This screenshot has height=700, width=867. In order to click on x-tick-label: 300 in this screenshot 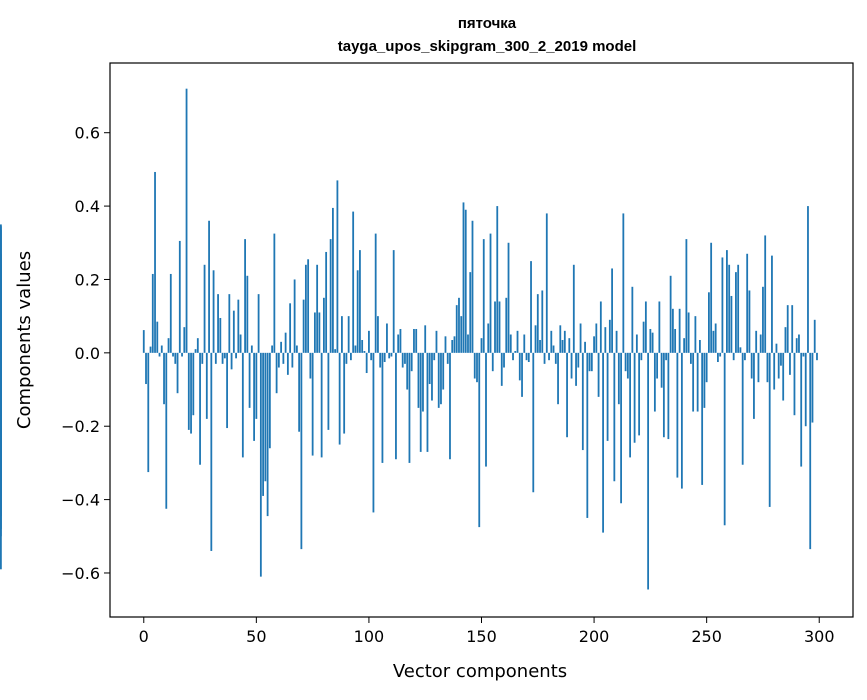, I will do `click(819, 636)`.